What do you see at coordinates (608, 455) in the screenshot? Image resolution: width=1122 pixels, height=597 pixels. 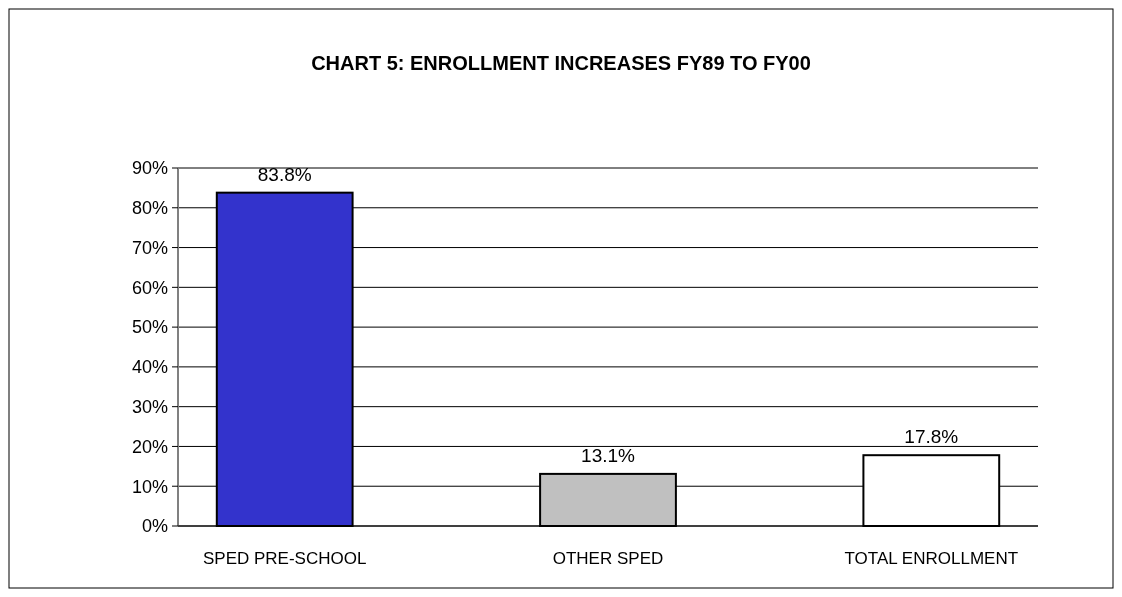 I see `data-label: 13.1%` at bounding box center [608, 455].